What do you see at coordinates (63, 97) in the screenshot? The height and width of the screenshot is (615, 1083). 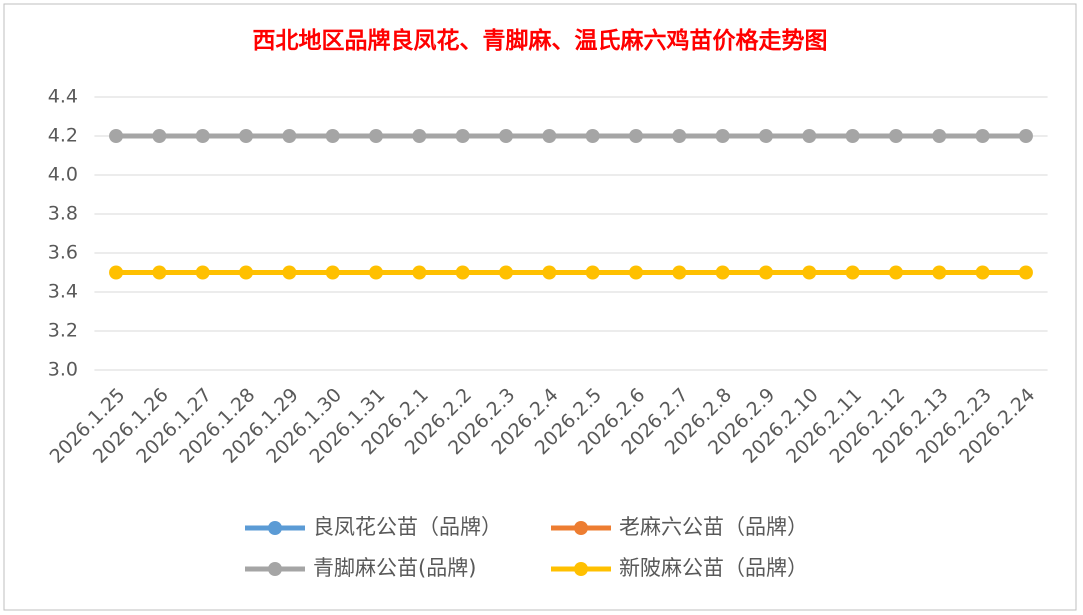 I see `y-tick-label: 4.4` at bounding box center [63, 97].